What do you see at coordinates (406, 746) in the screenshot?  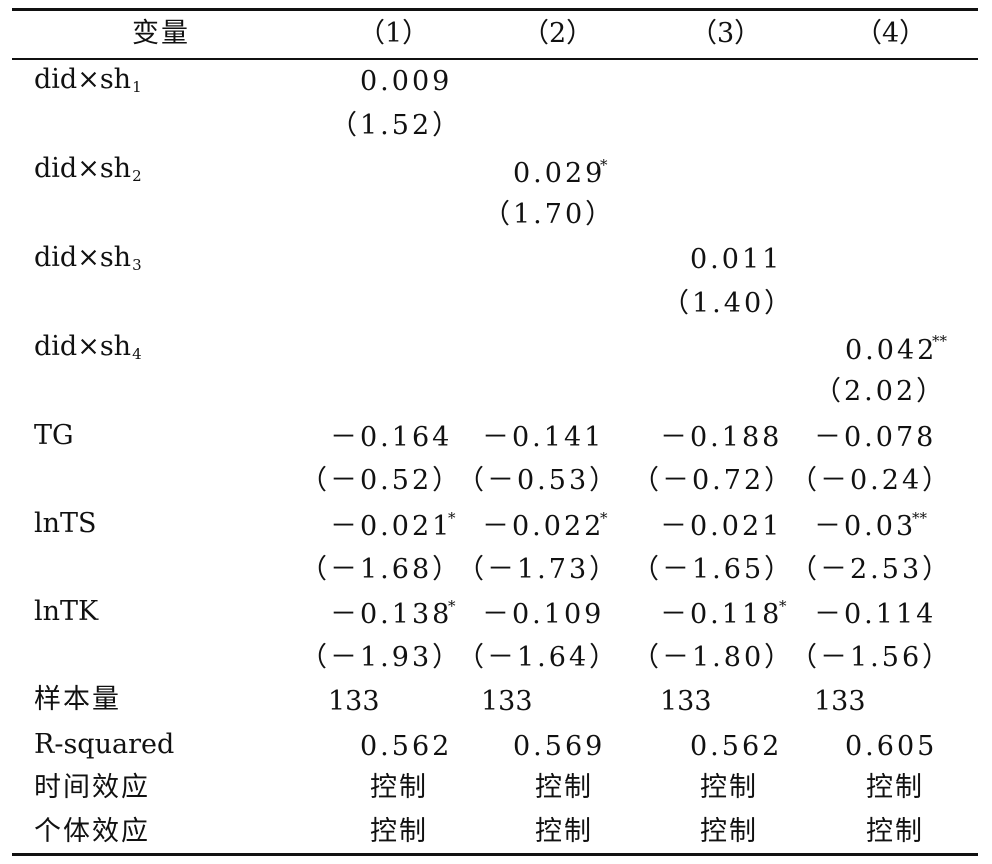 I see `r-squared-1: 0.562` at bounding box center [406, 746].